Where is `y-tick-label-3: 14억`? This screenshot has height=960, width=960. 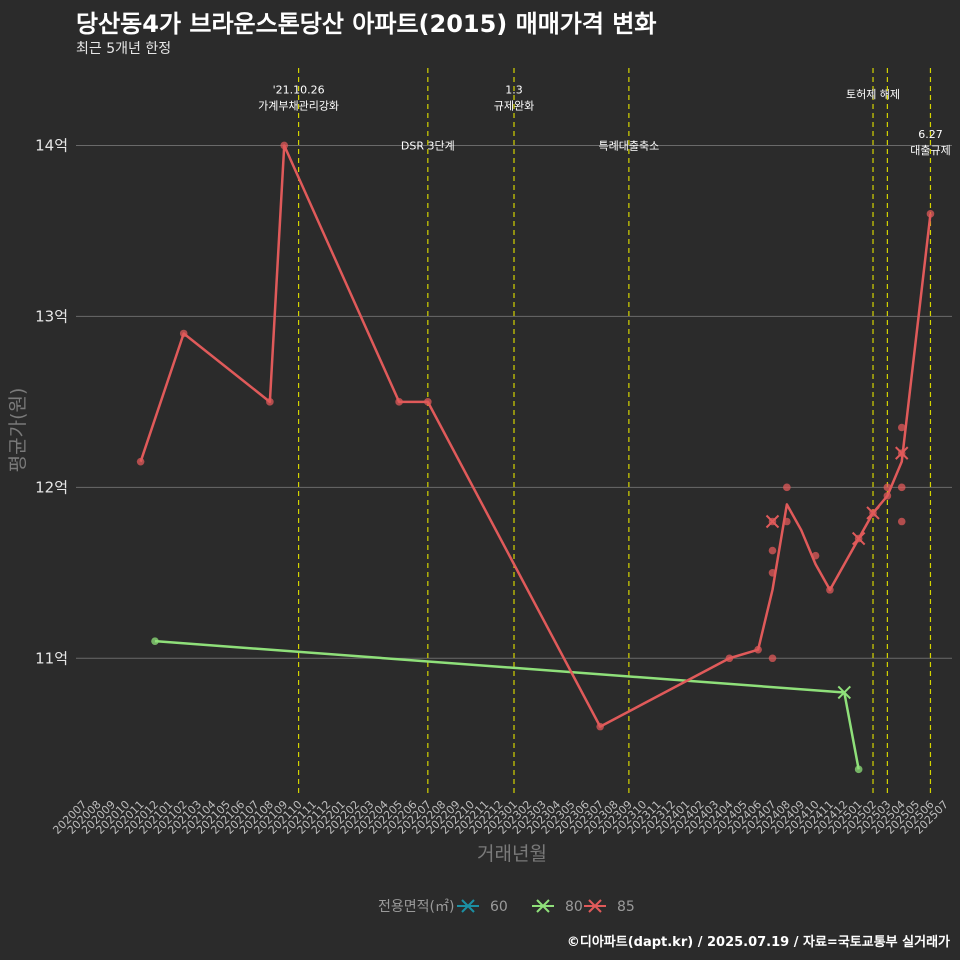 y-tick-label-3: 14억 is located at coordinates (51, 145).